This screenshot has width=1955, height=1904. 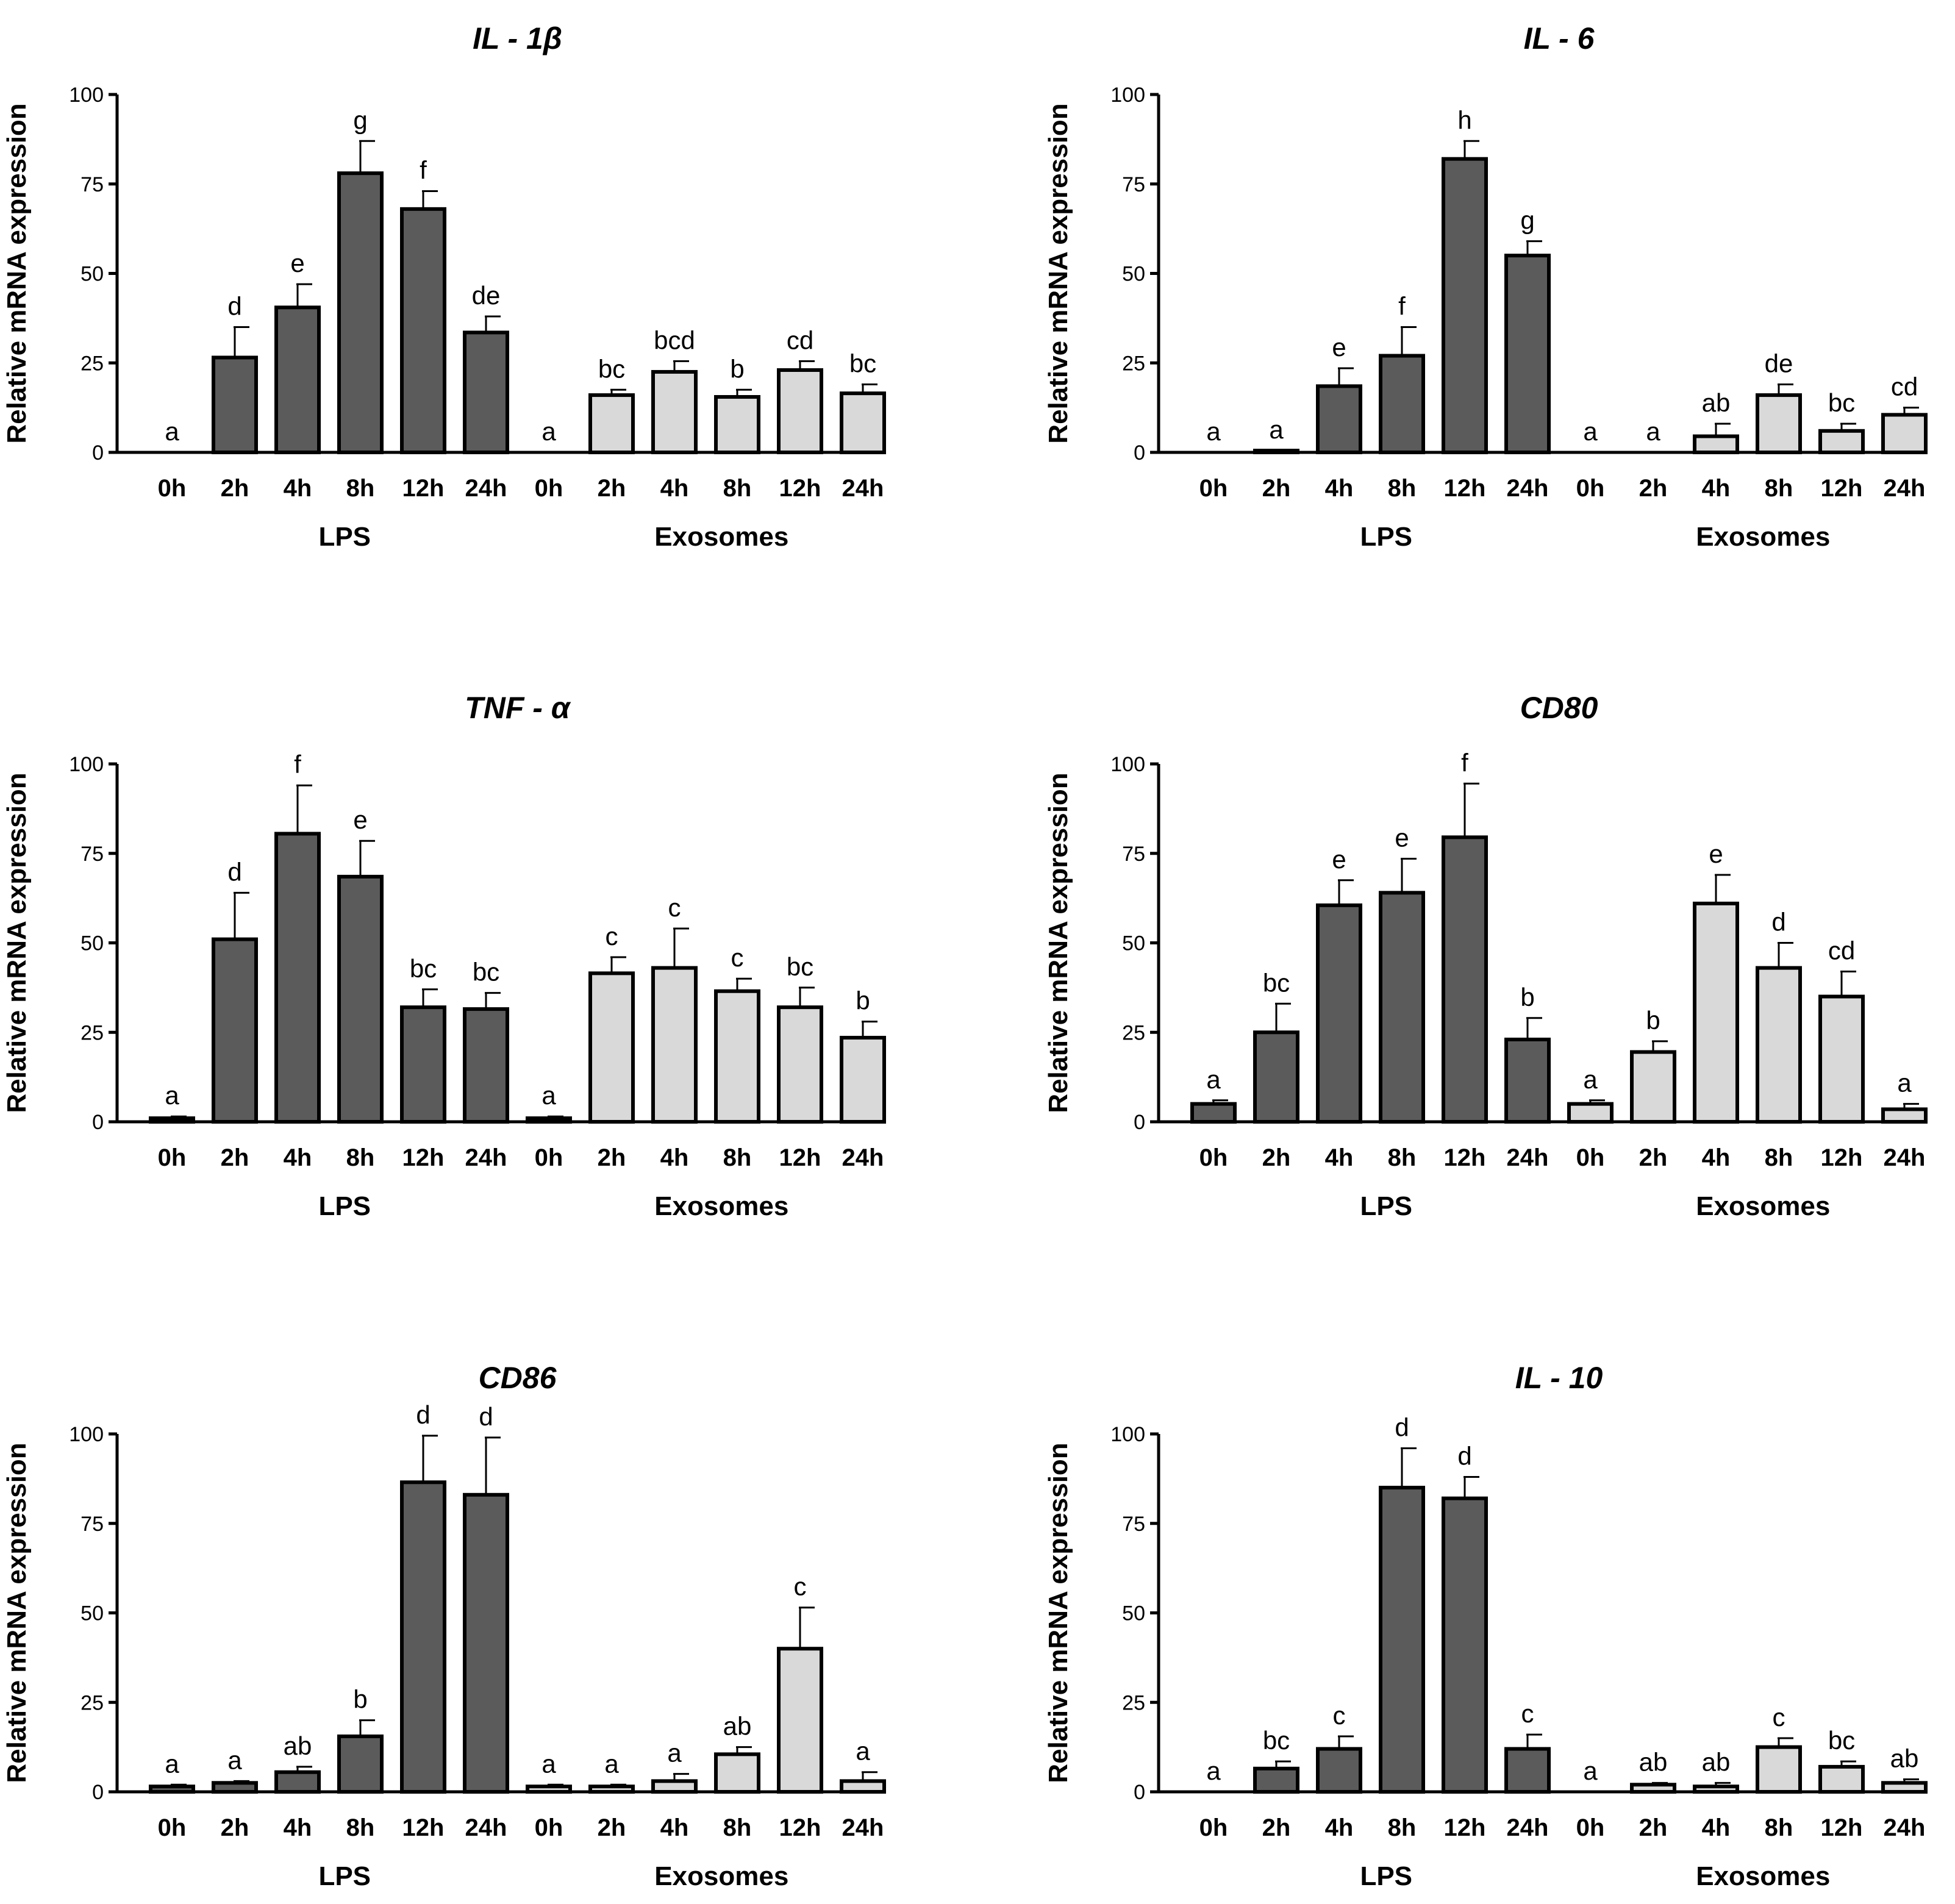 What do you see at coordinates (1402, 838) in the screenshot?
I see `significance-letter: e` at bounding box center [1402, 838].